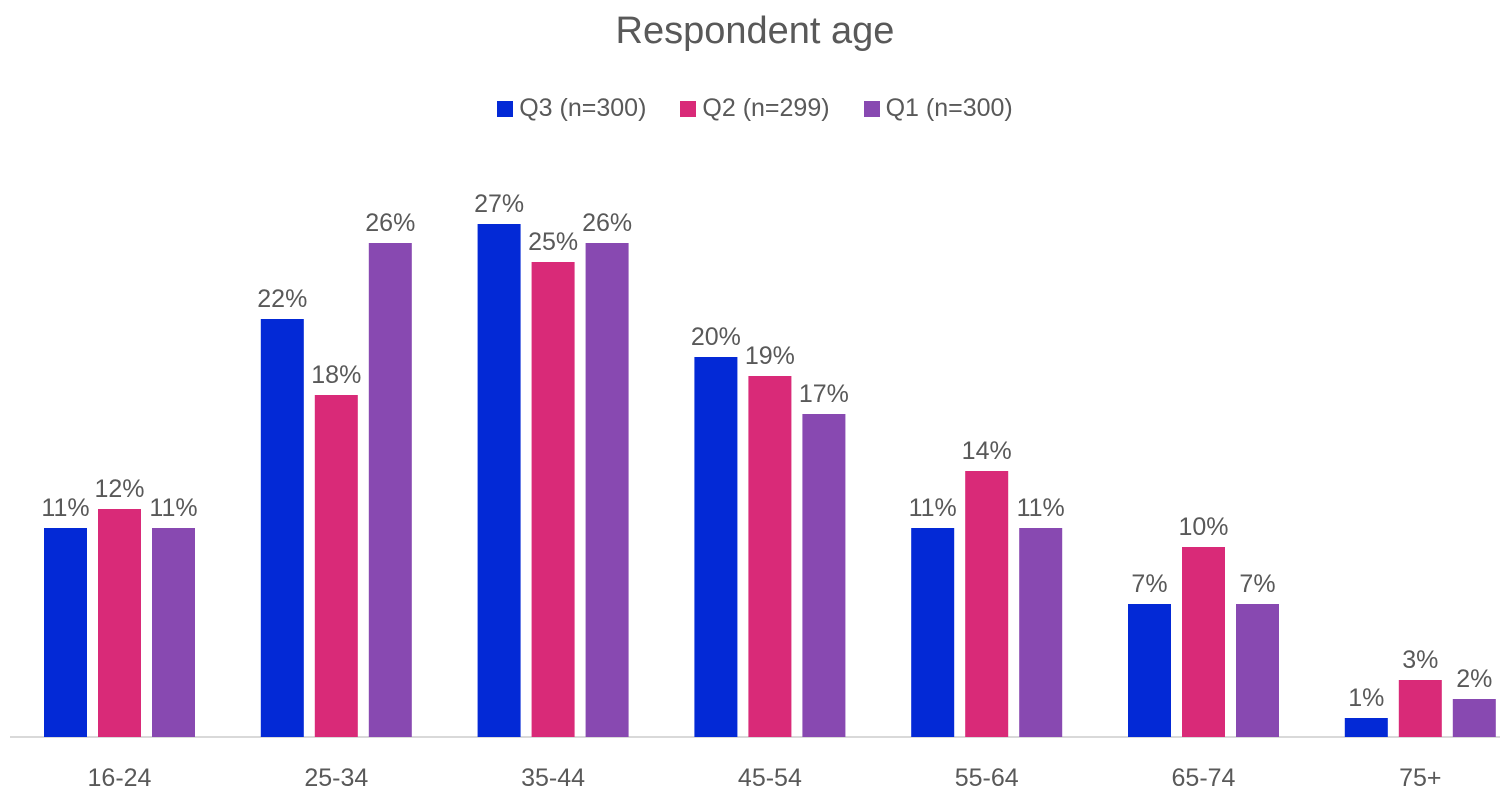  Describe the element at coordinates (871, 108) in the screenshot. I see `legend-swatch-q1` at that location.